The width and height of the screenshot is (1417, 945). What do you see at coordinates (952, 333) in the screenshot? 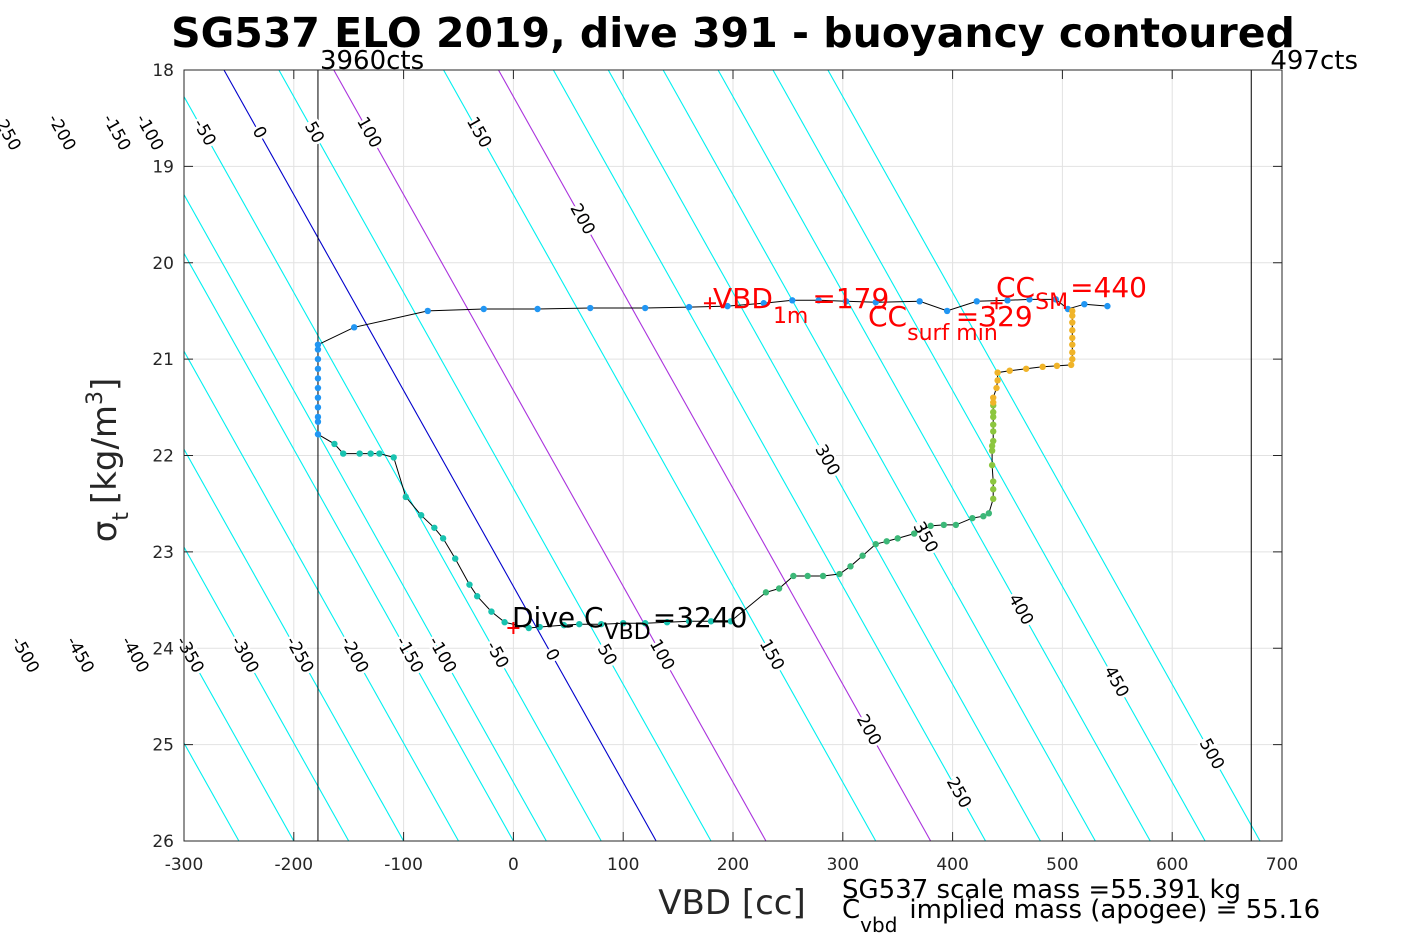
I see `ccsurf-sub: surf min` at bounding box center [952, 333].